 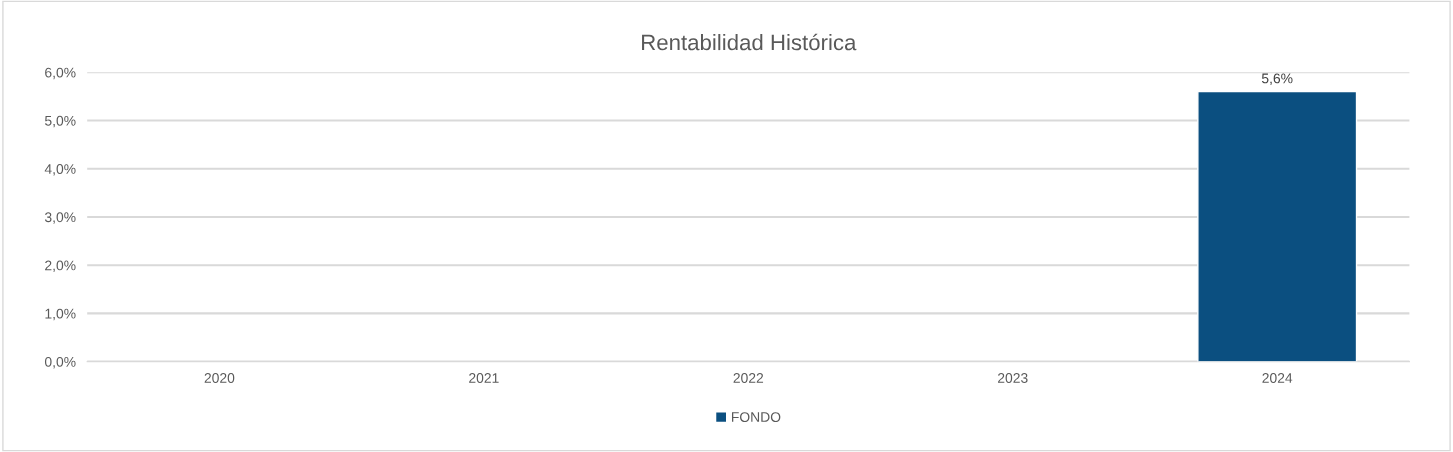 What do you see at coordinates (484, 378) in the screenshot?
I see `x-tick-label: 2021` at bounding box center [484, 378].